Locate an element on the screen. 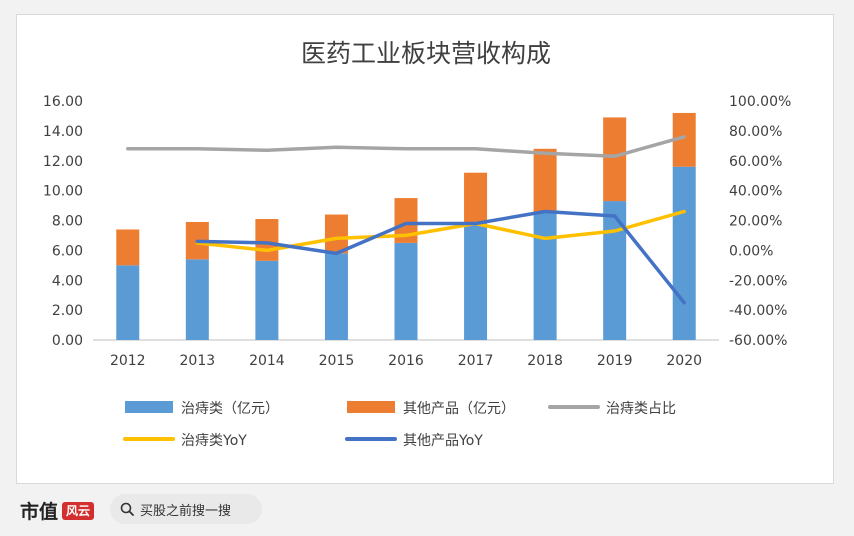  legend-label: 治痔类（亿元） is located at coordinates (230, 408).